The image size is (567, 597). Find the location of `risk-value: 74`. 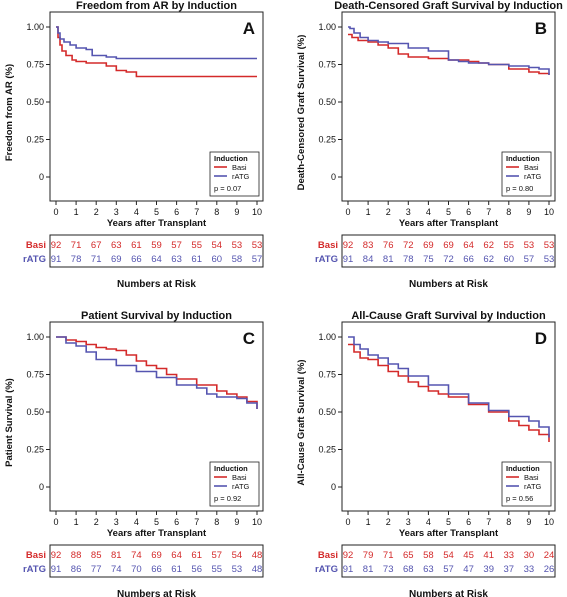

risk-value: 74 is located at coordinates (116, 569).